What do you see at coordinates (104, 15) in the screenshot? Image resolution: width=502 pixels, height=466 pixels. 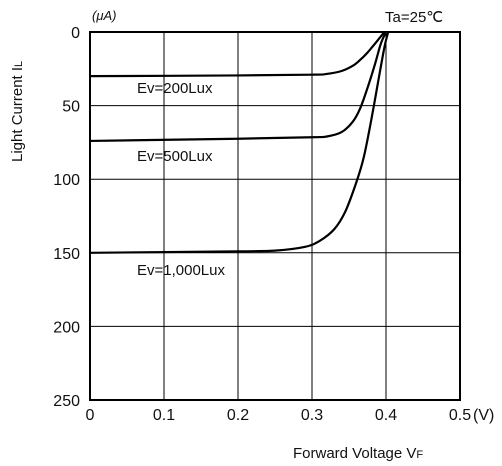 I see `y-unit-label: (μA)` at bounding box center [104, 15].